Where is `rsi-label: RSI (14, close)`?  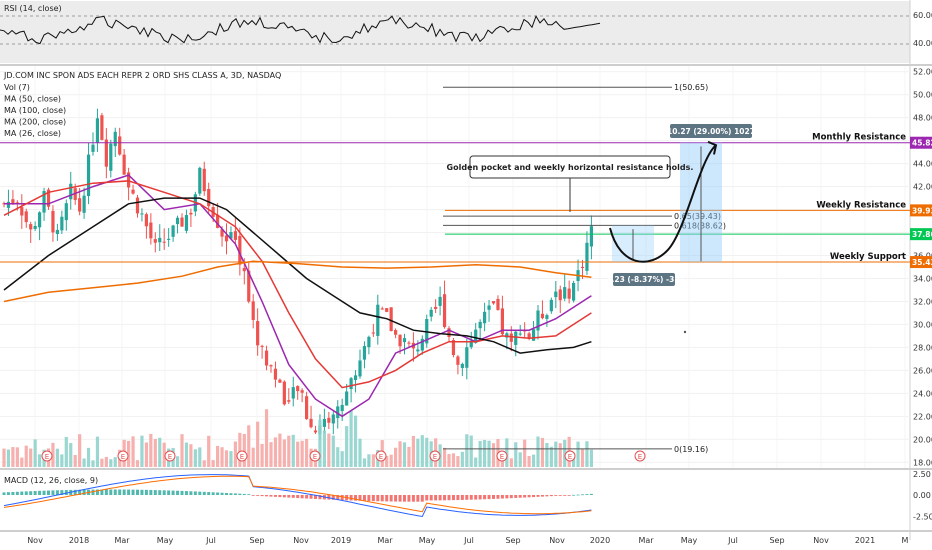 rsi-label: RSI (14, close) is located at coordinates (33, 8).